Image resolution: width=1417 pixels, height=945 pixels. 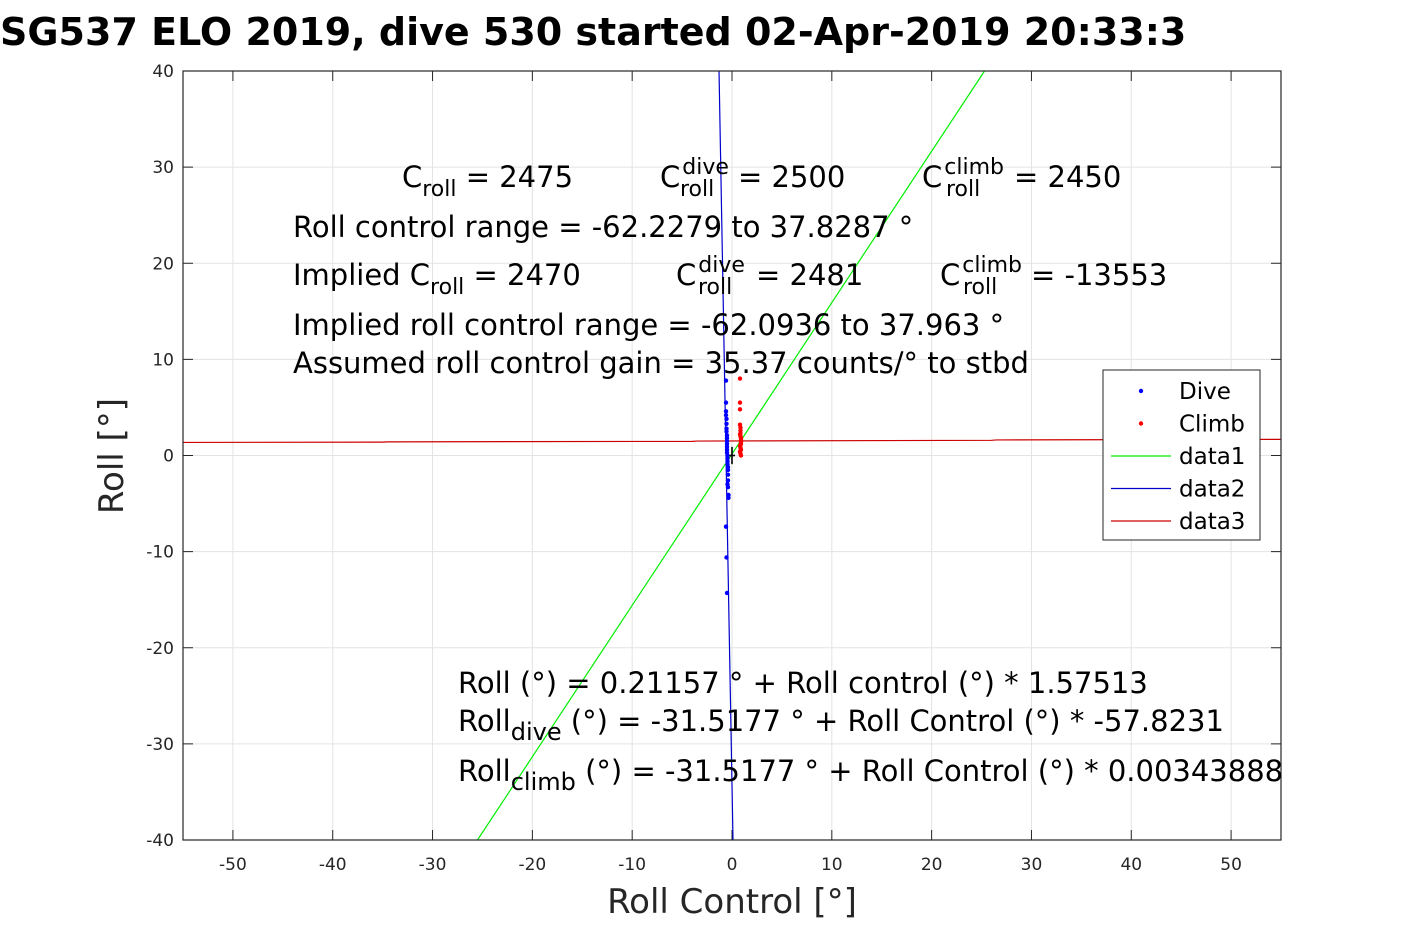 What do you see at coordinates (112, 456) in the screenshot?
I see `y-axis-label: Roll [°]` at bounding box center [112, 456].